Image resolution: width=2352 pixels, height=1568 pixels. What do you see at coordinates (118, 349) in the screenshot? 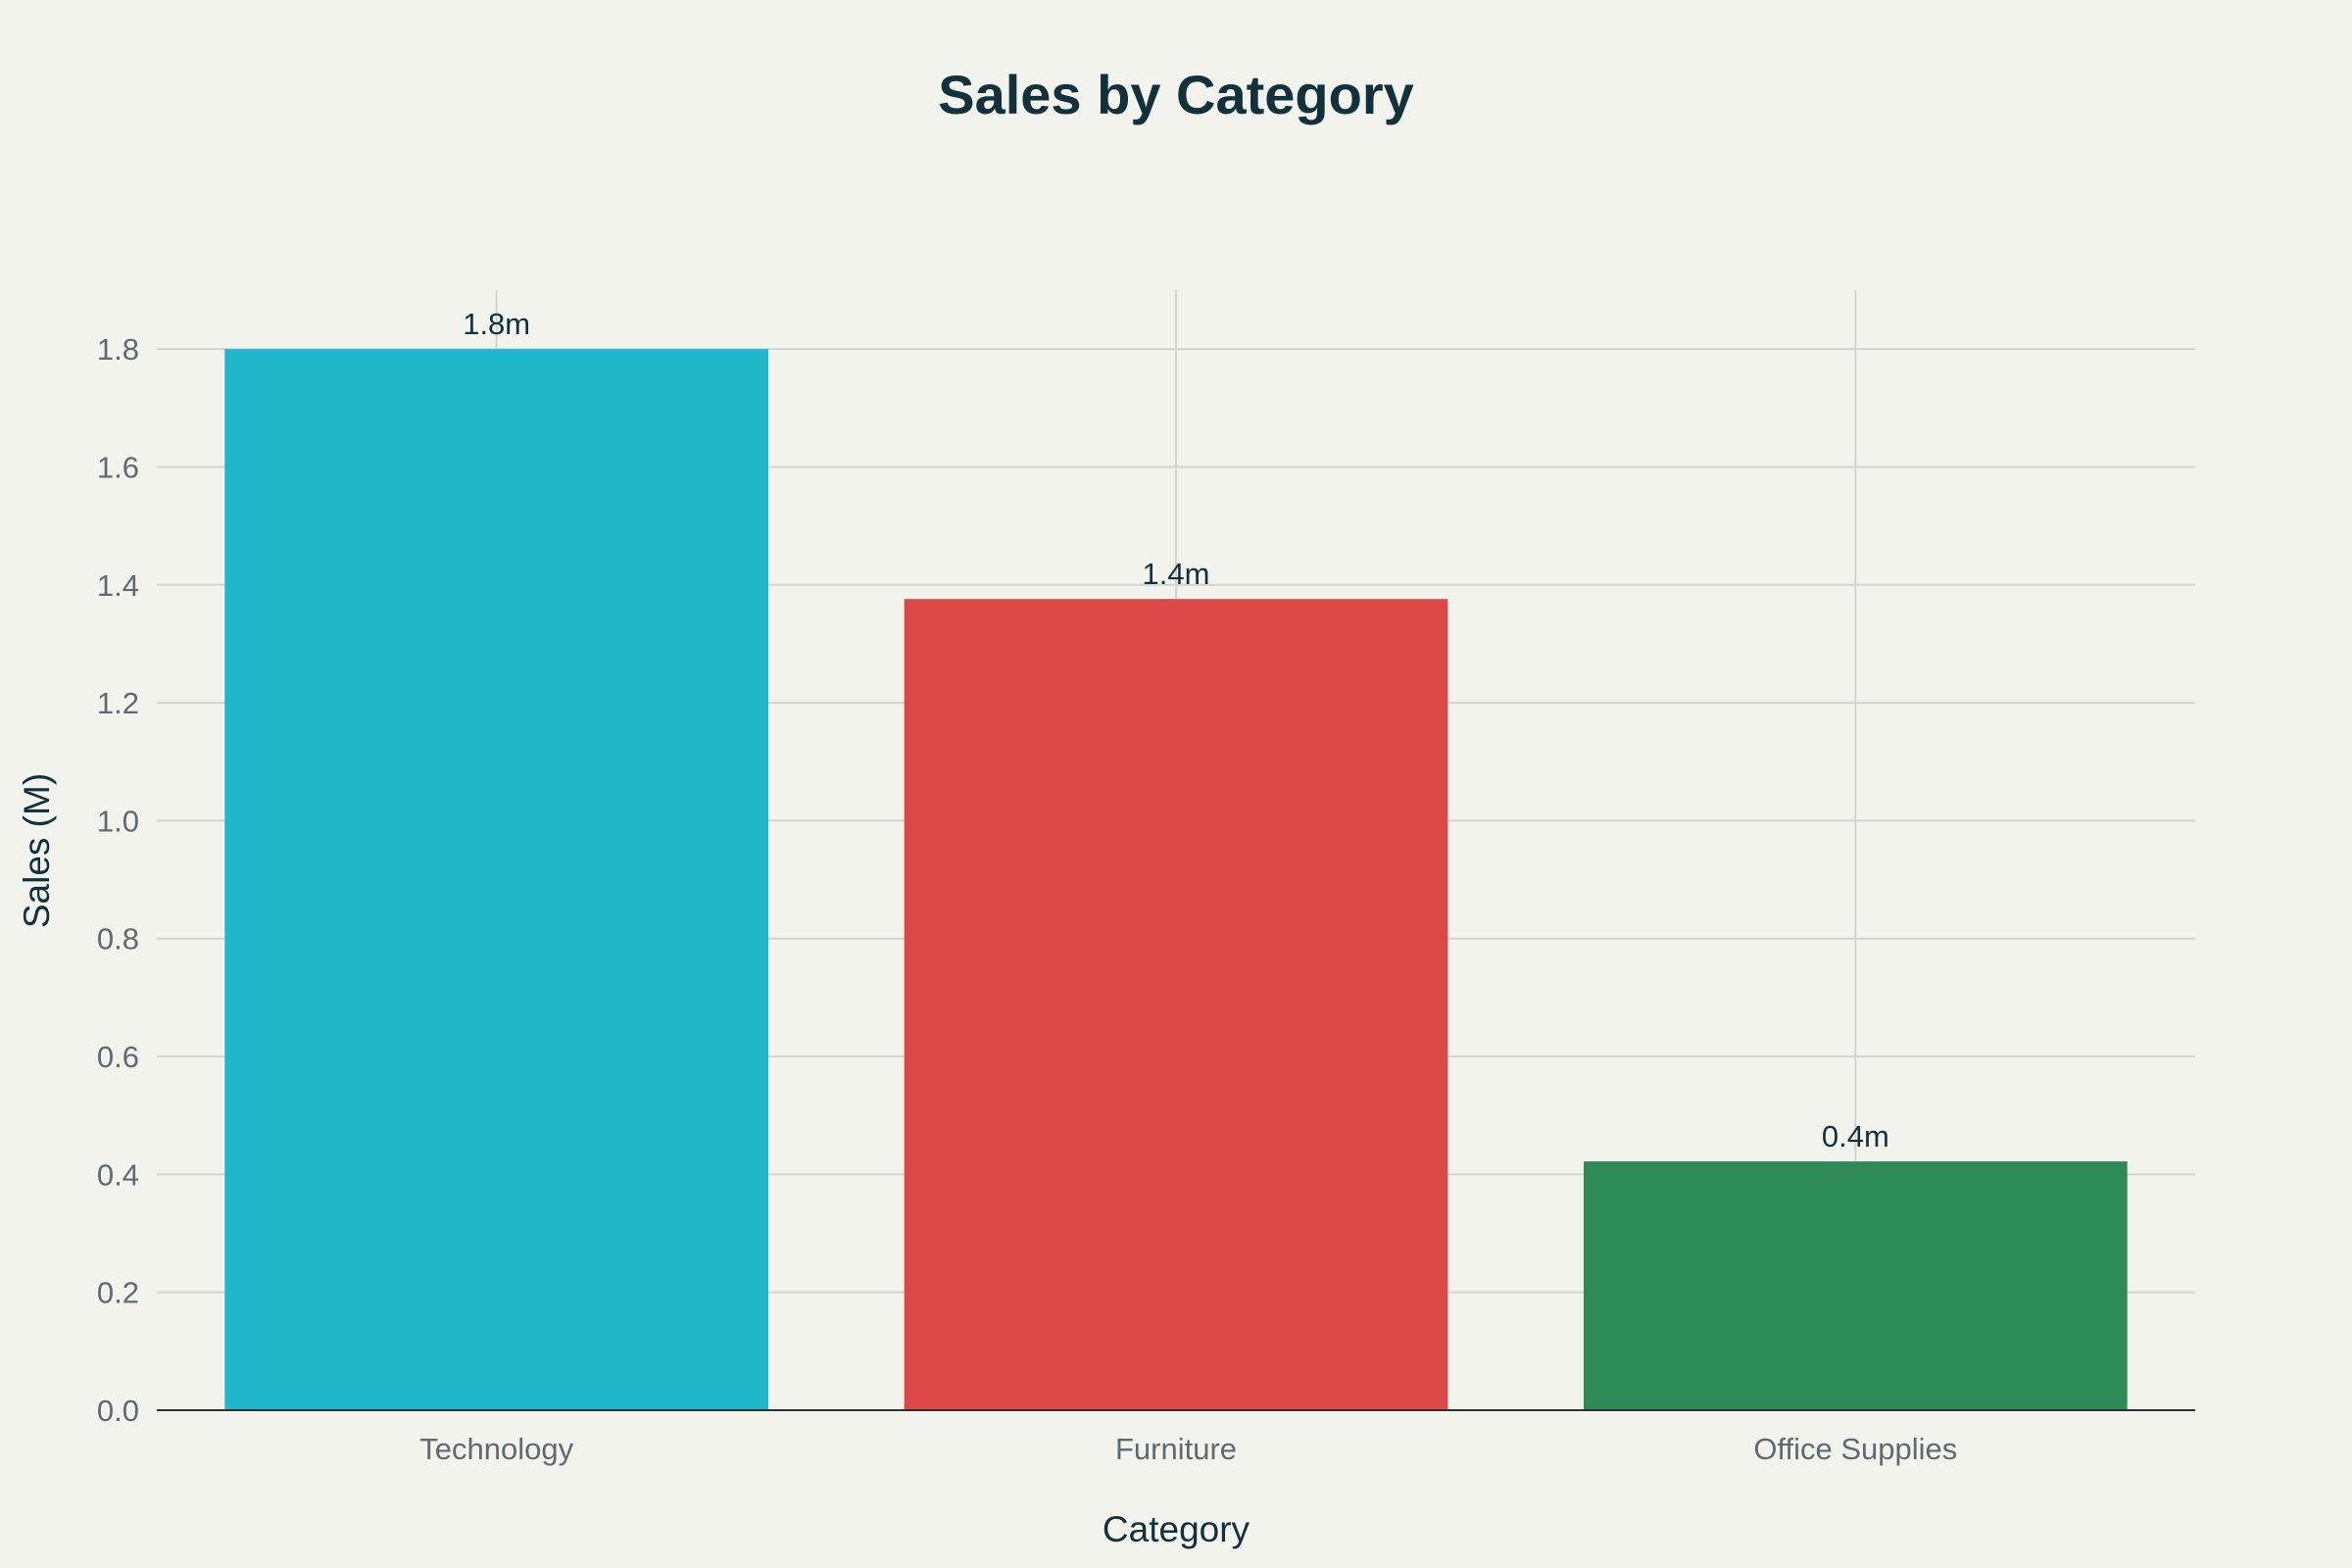
I see `y-tick-label: 1.8` at bounding box center [118, 349].